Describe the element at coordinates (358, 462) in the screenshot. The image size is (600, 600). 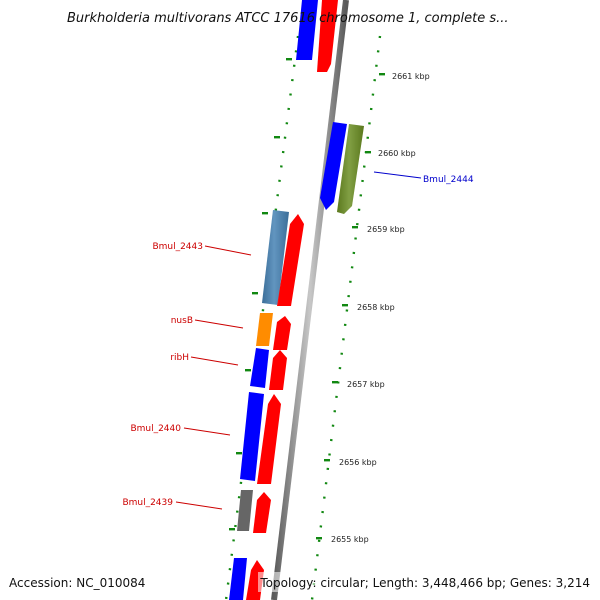
I see `tick-label: 2656 kbp` at that location.